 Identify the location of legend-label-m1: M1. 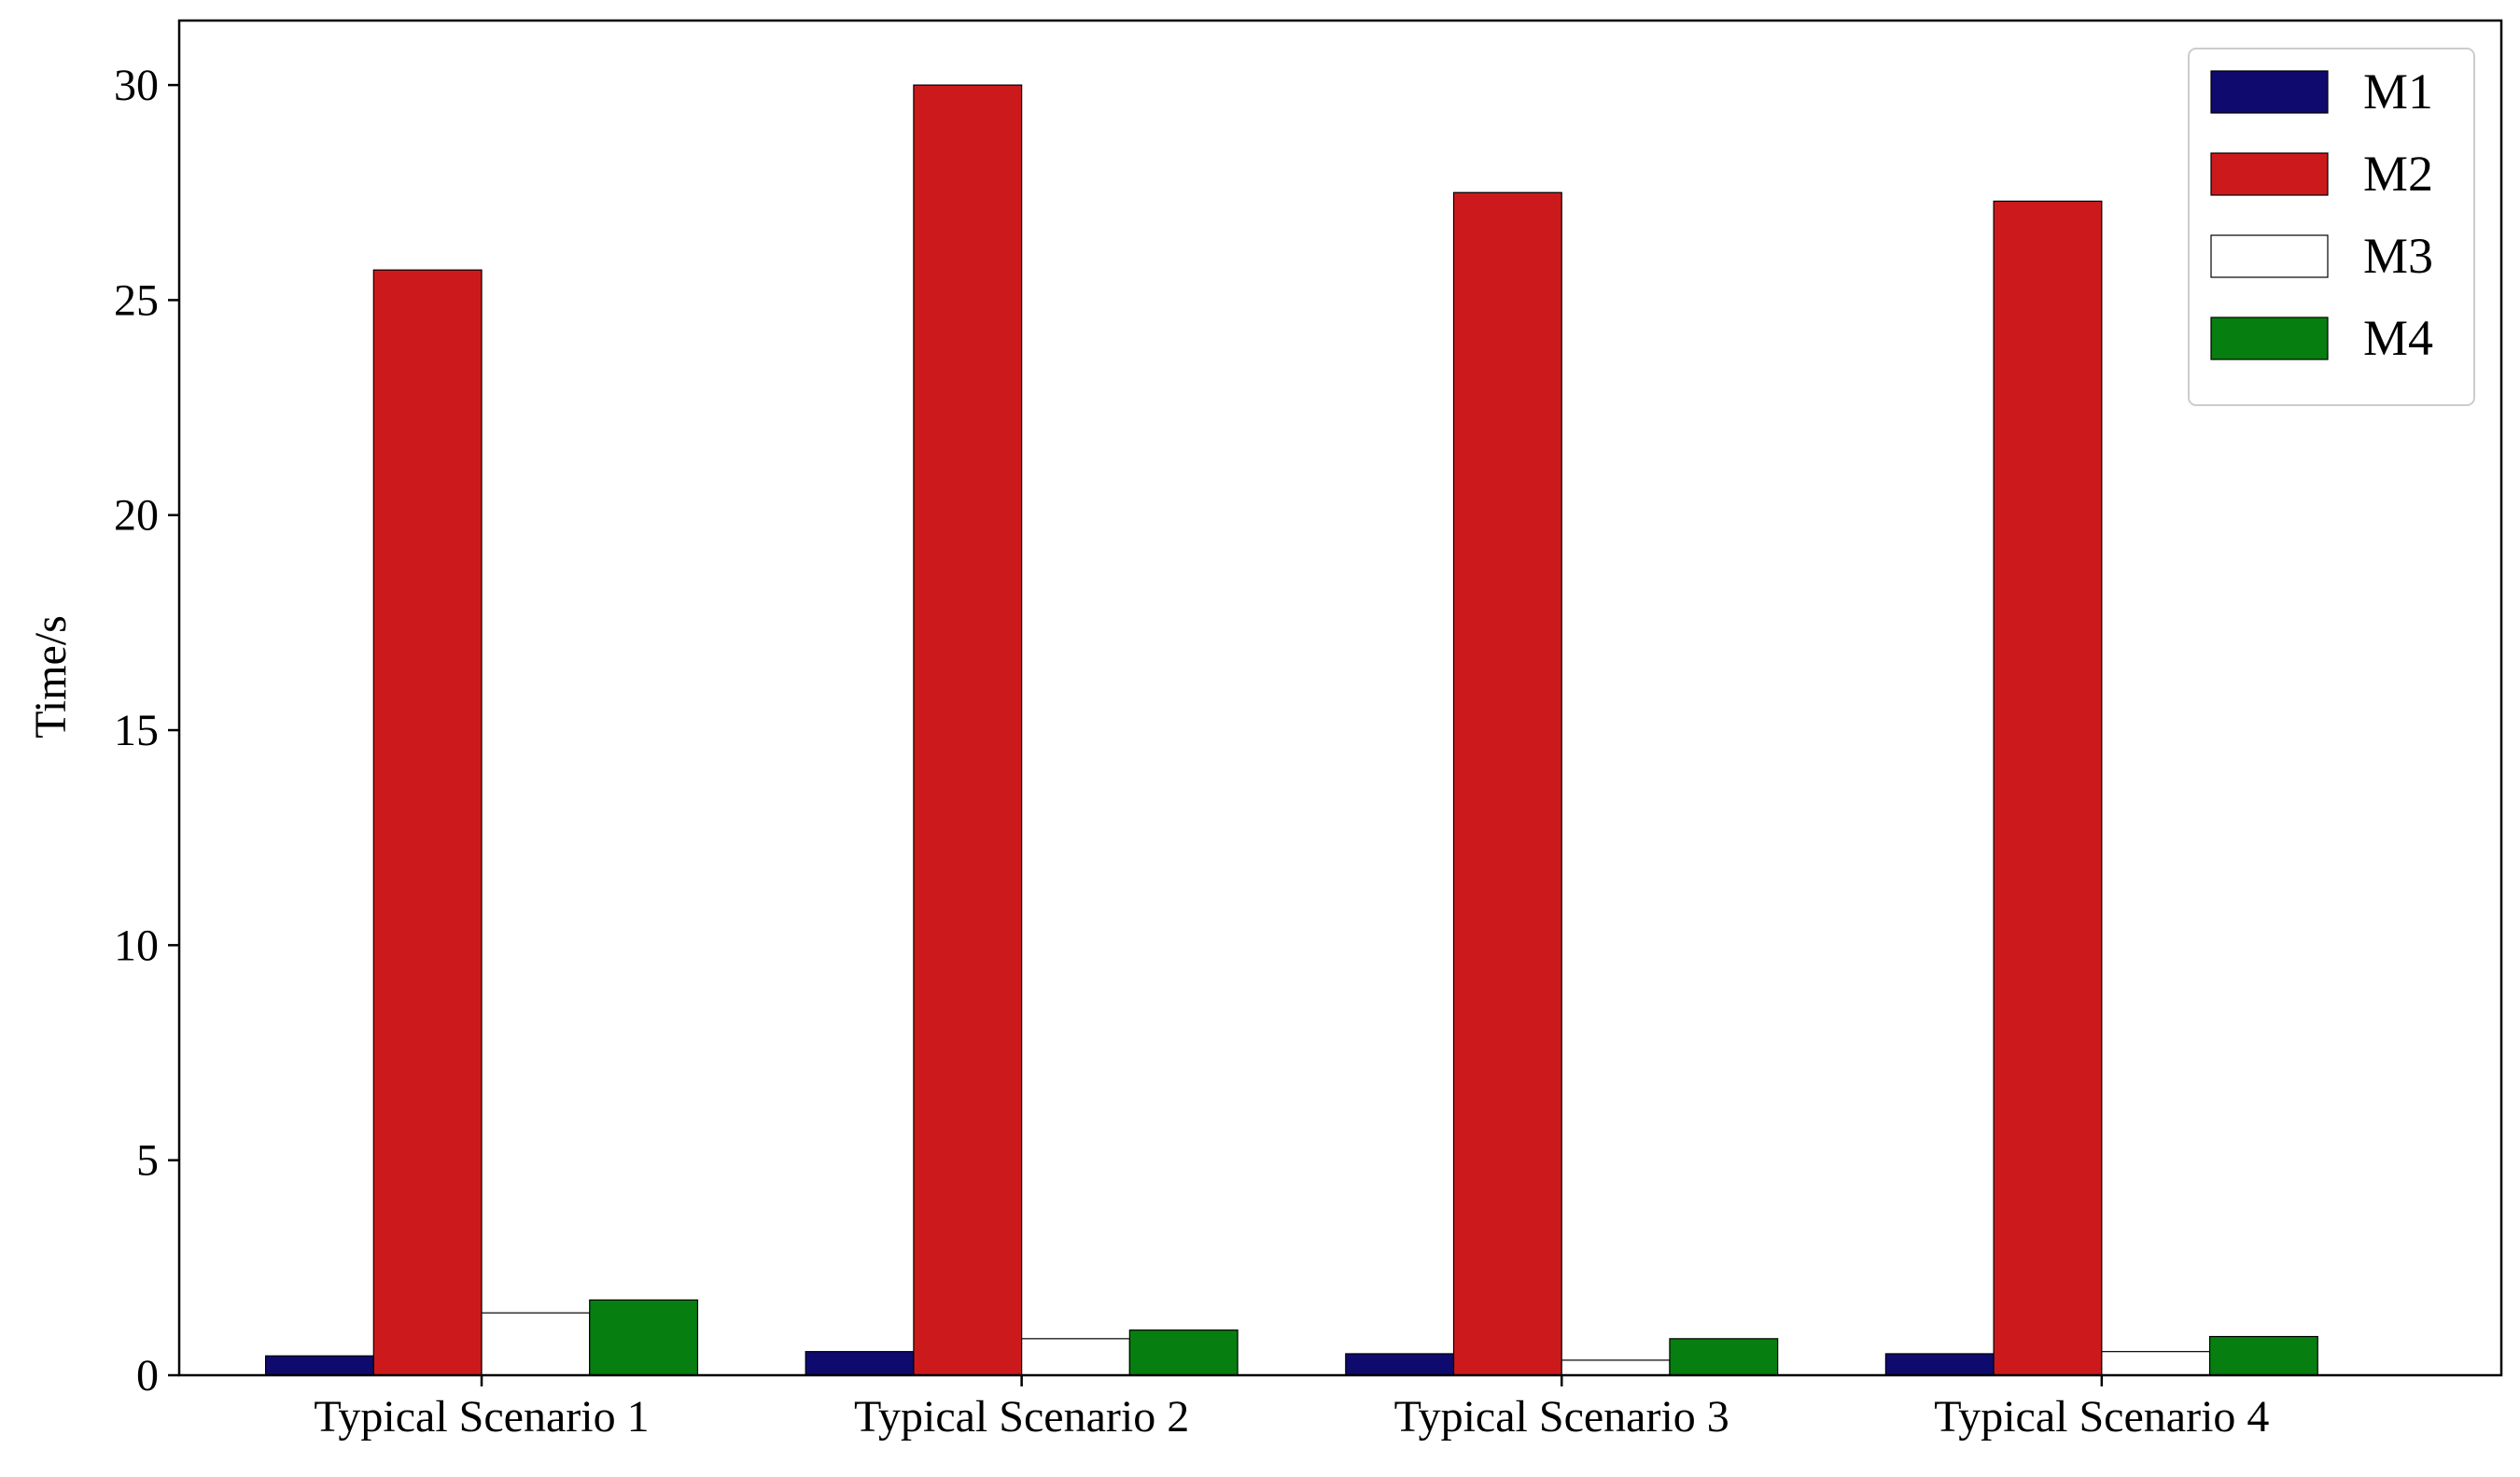
(2398, 91).